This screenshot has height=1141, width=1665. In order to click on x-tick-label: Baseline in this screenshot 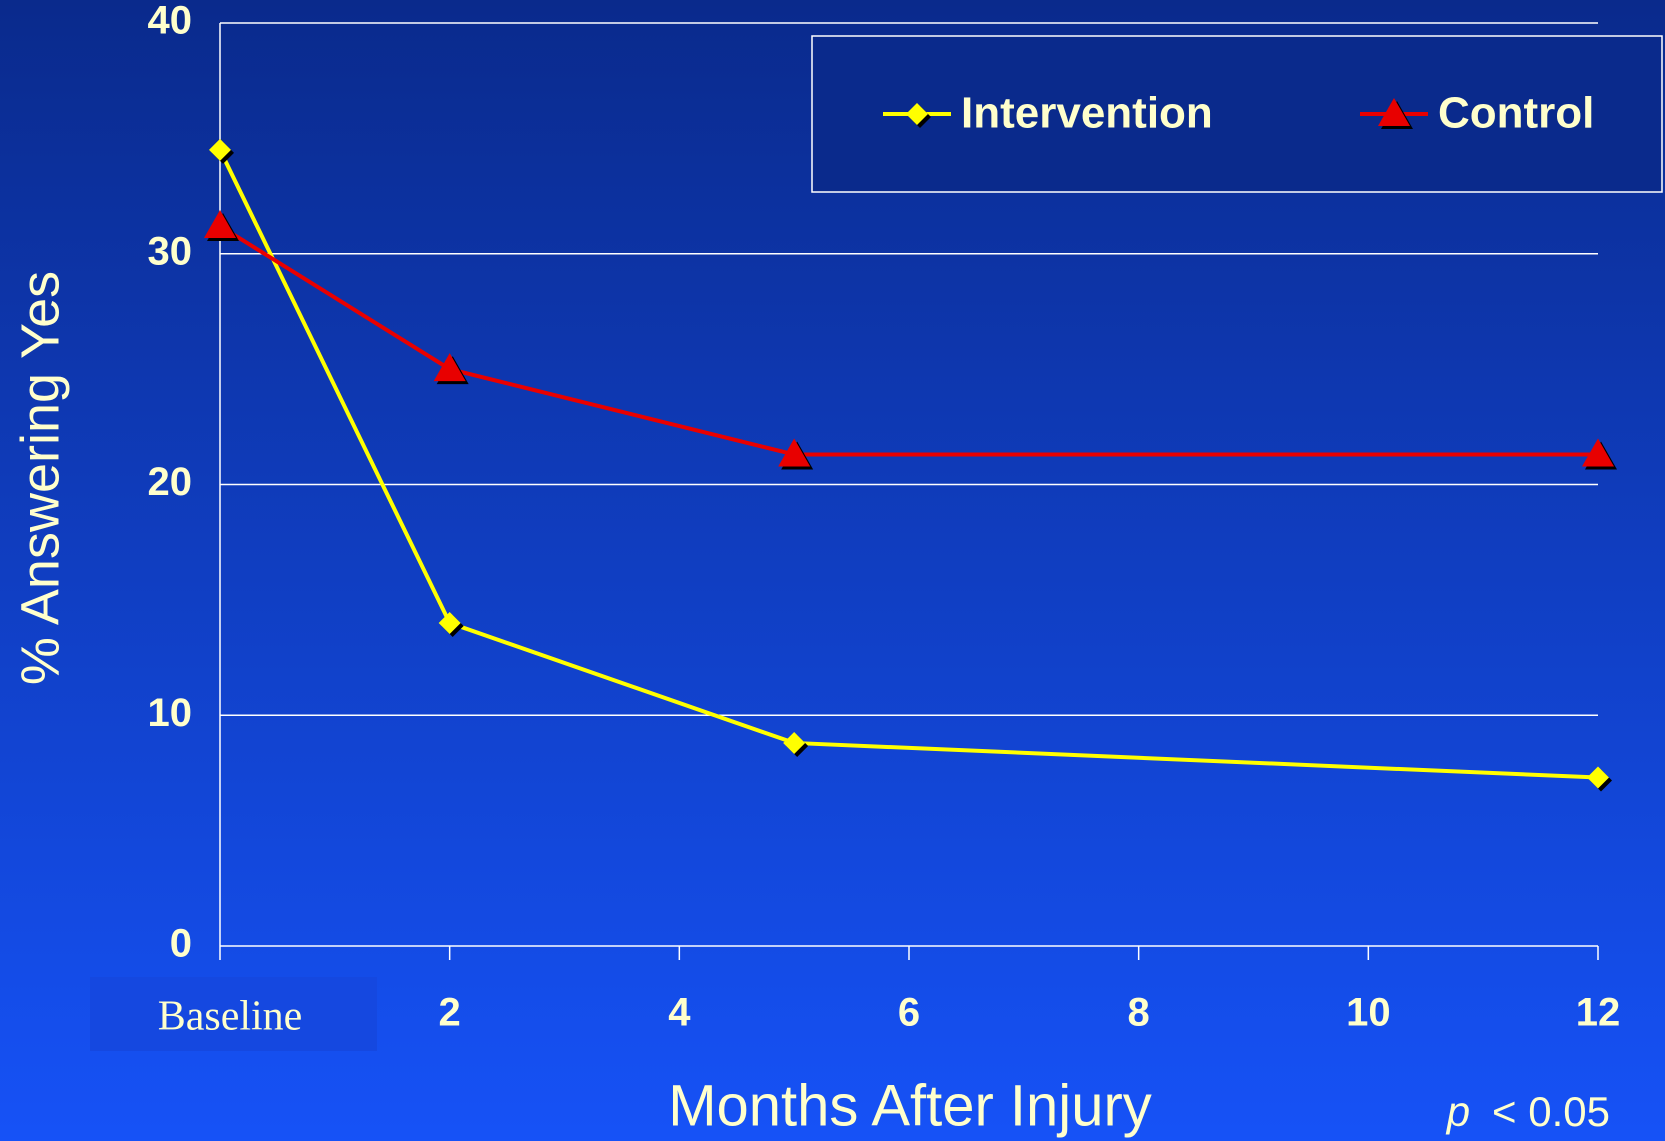, I will do `click(230, 1017)`.